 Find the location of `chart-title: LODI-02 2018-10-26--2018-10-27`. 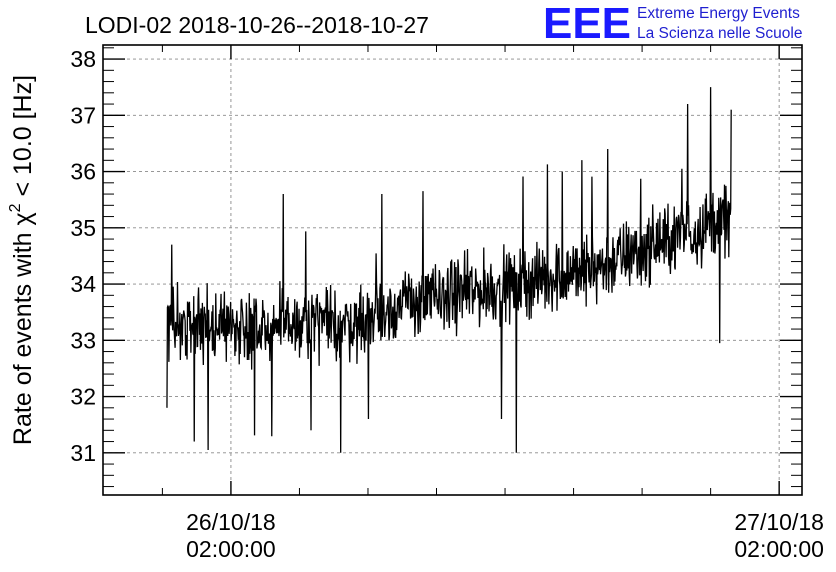

chart-title: LODI-02 2018-10-26--2018-10-27 is located at coordinates (257, 25).